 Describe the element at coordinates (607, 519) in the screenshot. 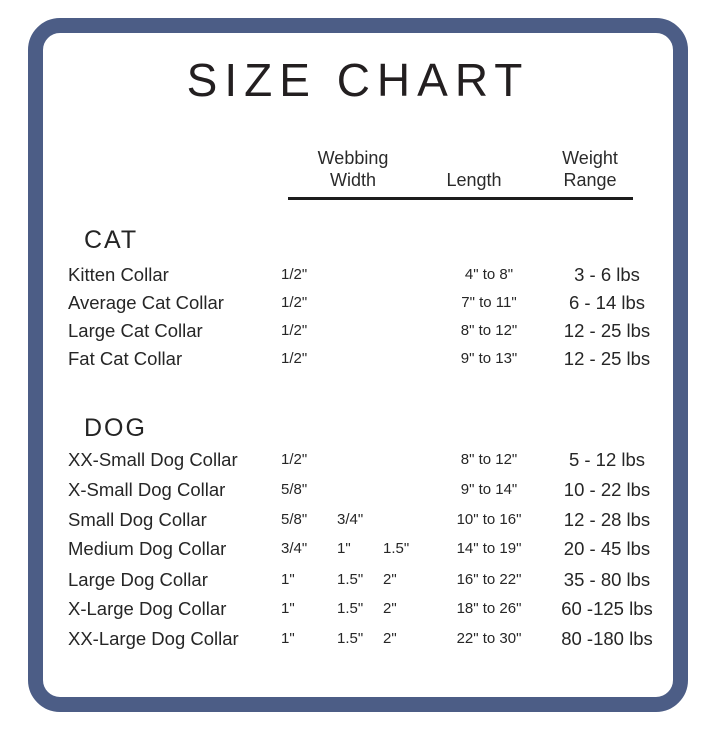

I see `weight-value: 12 - 28 lbs` at that location.